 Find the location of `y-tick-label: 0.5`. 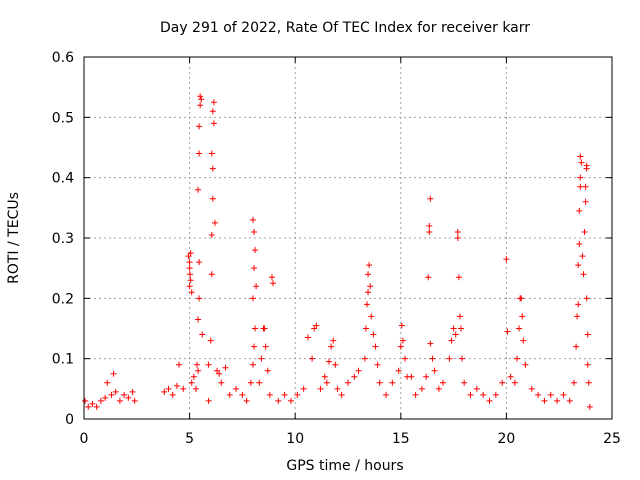

y-tick-label: 0.5 is located at coordinates (63, 118).